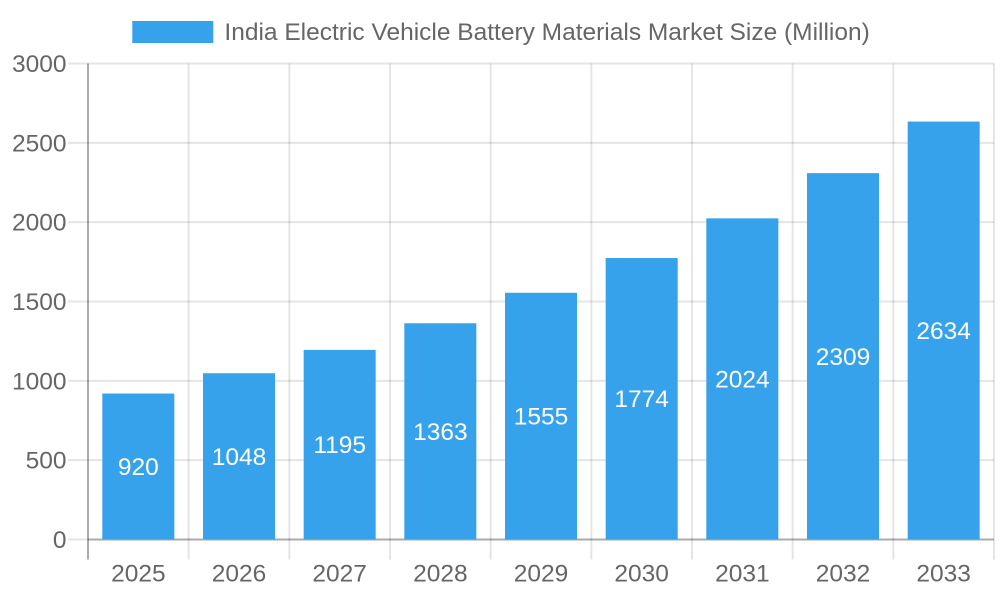 This screenshot has height=600, width=1000. What do you see at coordinates (541, 417) in the screenshot?
I see `svg-text: 1555` at bounding box center [541, 417].